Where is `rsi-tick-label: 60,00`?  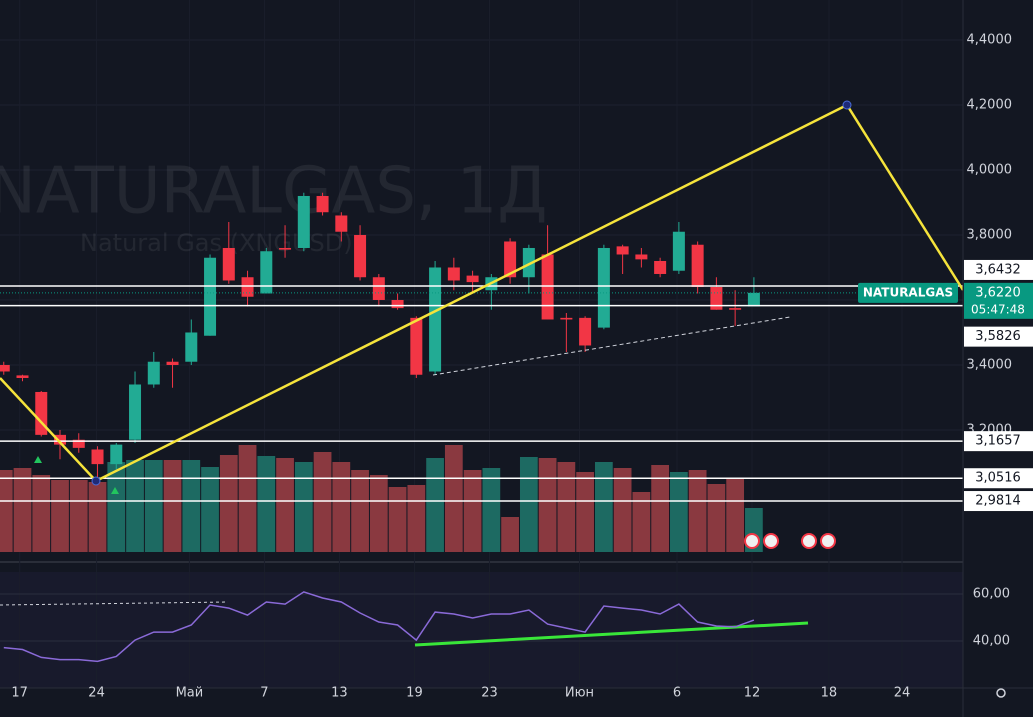 rsi-tick-label: 60,00 is located at coordinates (991, 593).